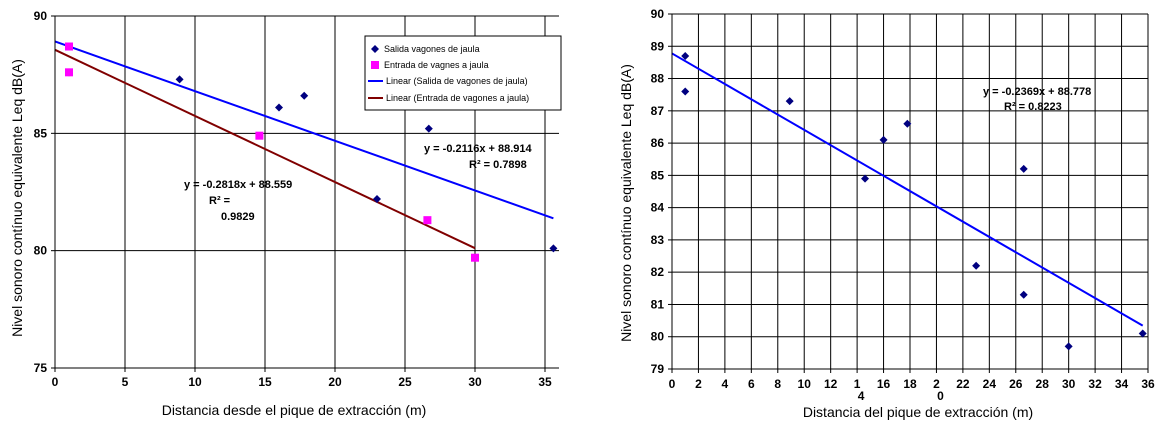 This screenshot has height=426, width=1173. I want to click on left-eq-blue-line2: R² = 0.7898, so click(498, 165).